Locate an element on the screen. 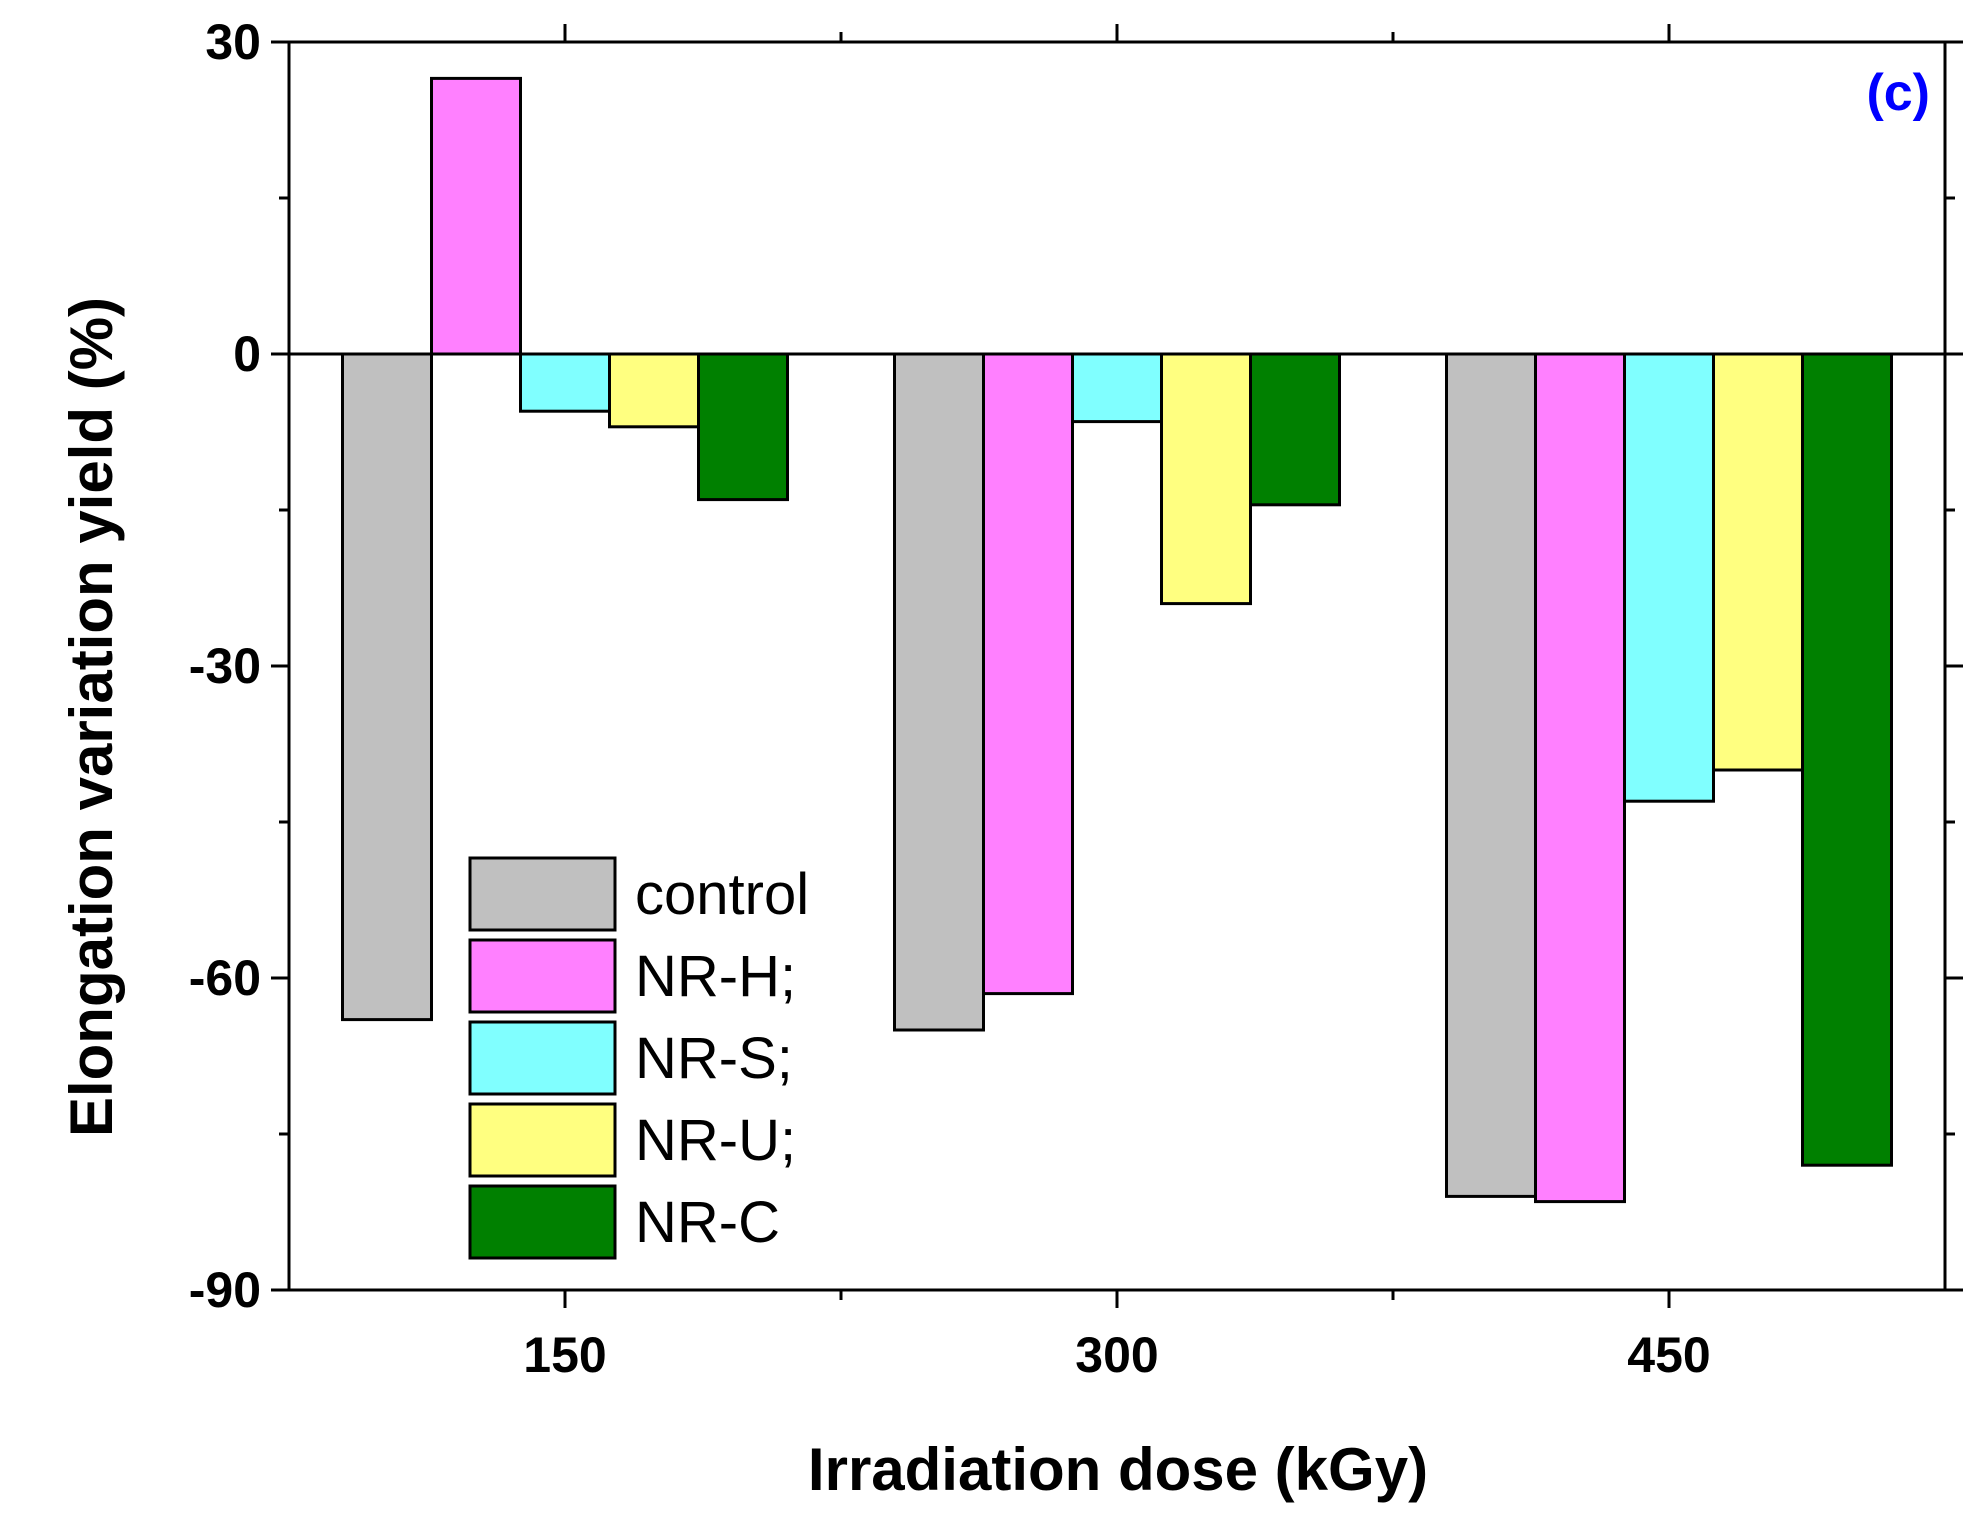 The width and height of the screenshot is (1973, 1517). y-axis-title: Elongation variation yield (%) is located at coordinates (91, 717).